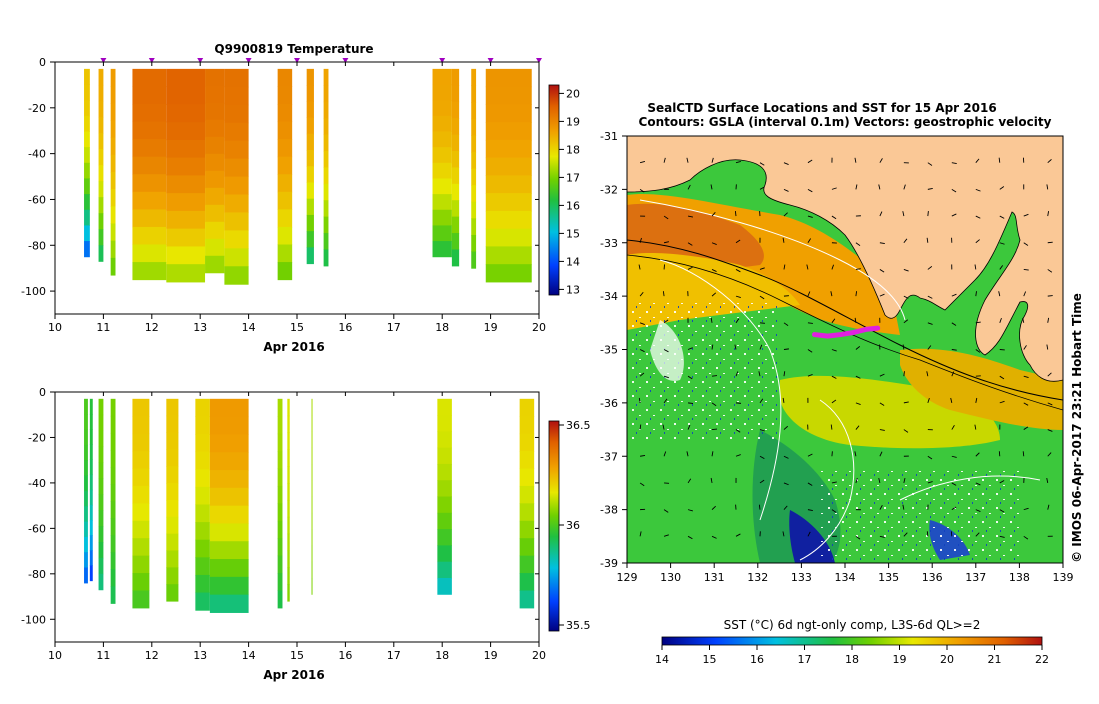 This screenshot has height=704, width=1099. What do you see at coordinates (662, 659) in the screenshot?
I see `sst-colorbar-tick-label: 14` at bounding box center [662, 659].